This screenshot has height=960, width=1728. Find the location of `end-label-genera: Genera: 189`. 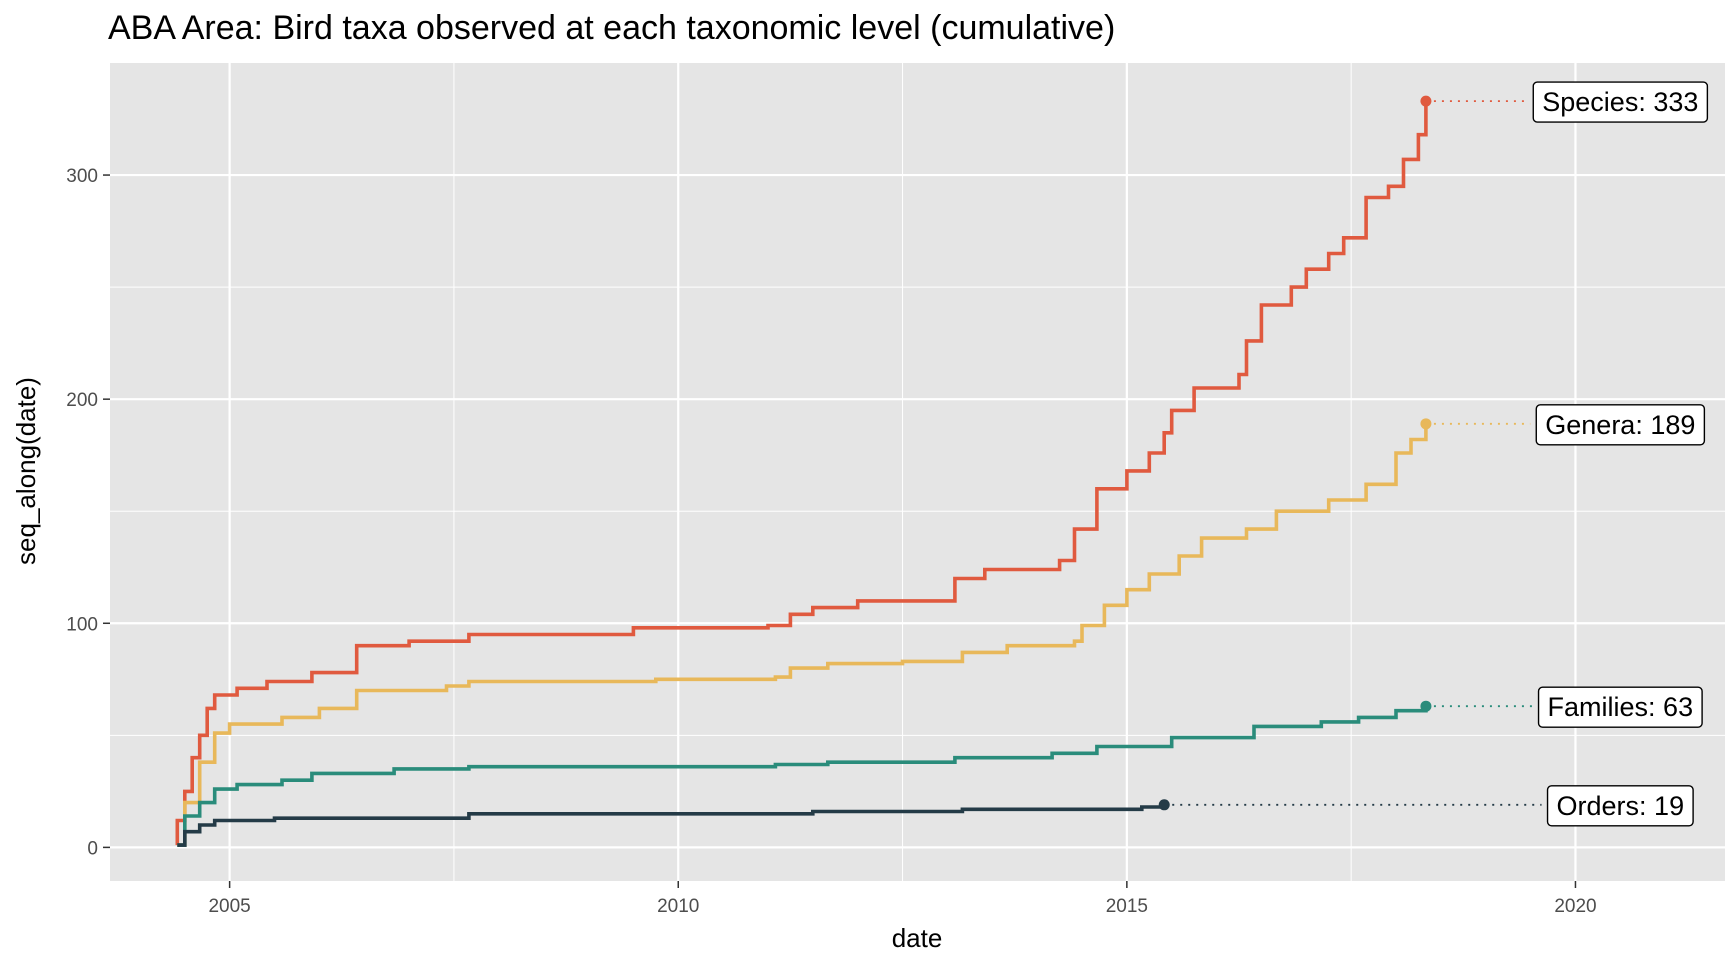

end-label-genera: Genera: 189 is located at coordinates (1620, 425).